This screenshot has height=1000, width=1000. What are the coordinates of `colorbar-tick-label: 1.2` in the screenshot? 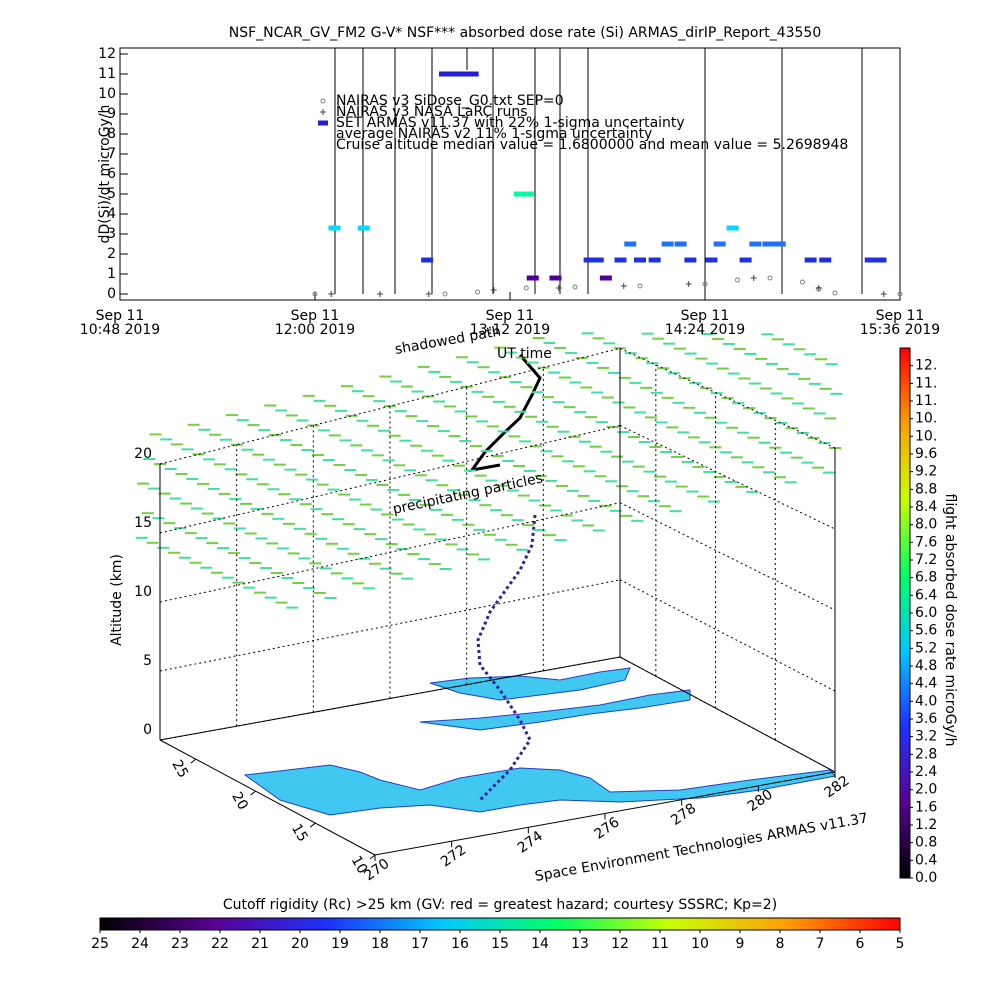 It's located at (926, 825).